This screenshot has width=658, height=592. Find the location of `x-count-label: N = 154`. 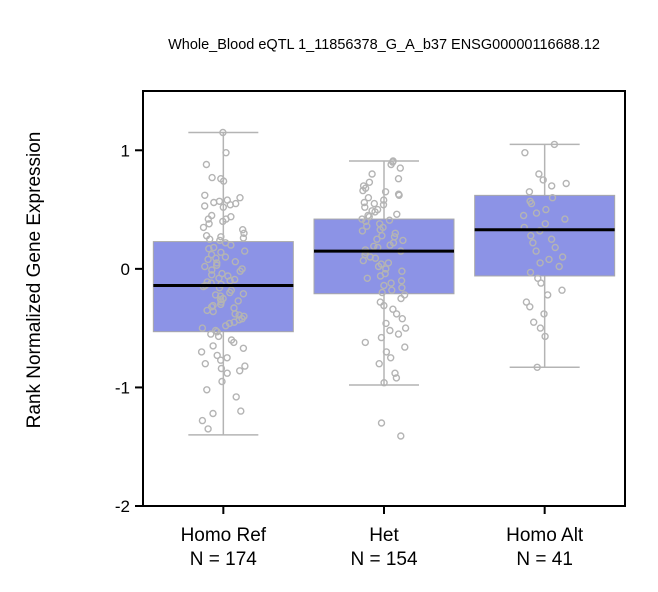

x-count-label: N = 154 is located at coordinates (384, 559).